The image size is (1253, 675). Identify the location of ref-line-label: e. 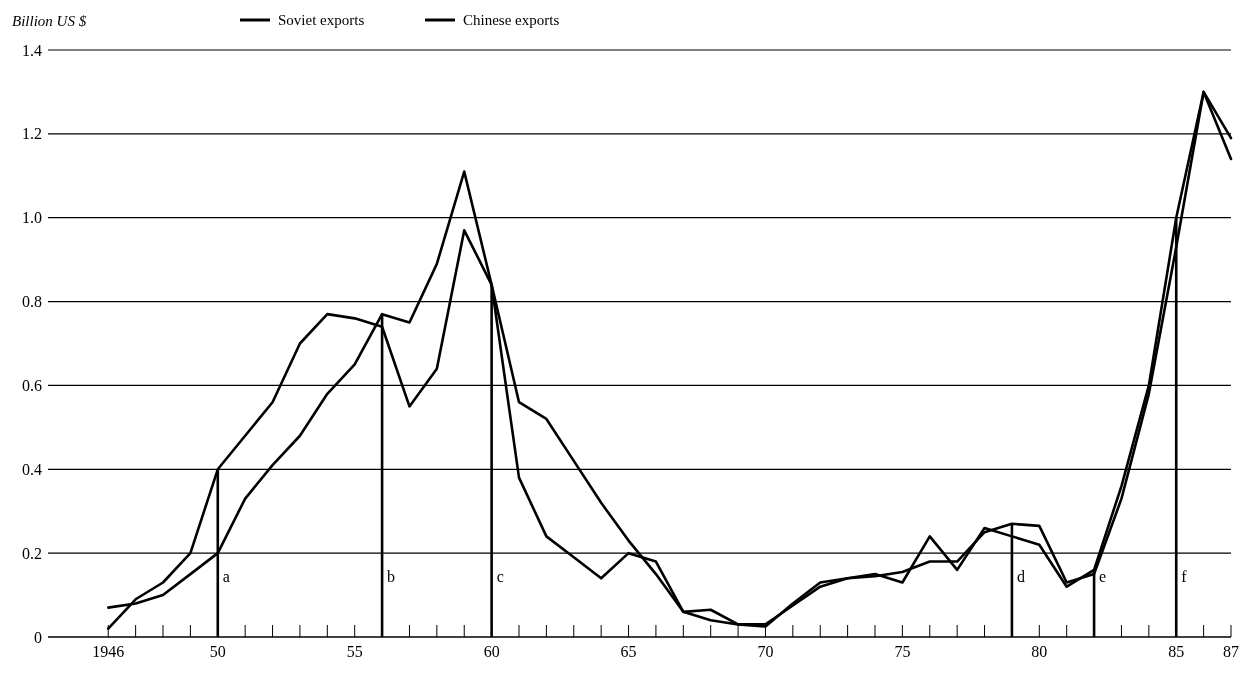
(1103, 576).